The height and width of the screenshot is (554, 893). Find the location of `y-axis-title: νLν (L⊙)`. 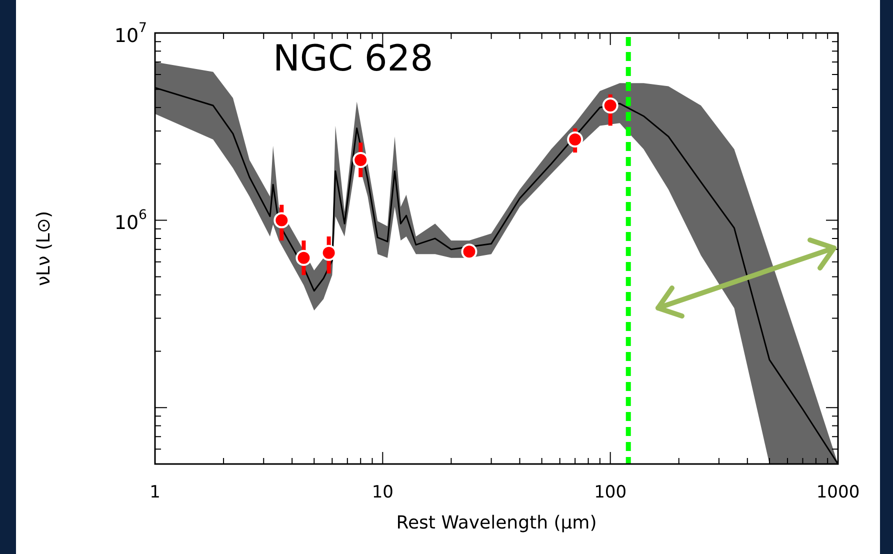

y-axis-title: νLν (L⊙) is located at coordinates (44, 248).